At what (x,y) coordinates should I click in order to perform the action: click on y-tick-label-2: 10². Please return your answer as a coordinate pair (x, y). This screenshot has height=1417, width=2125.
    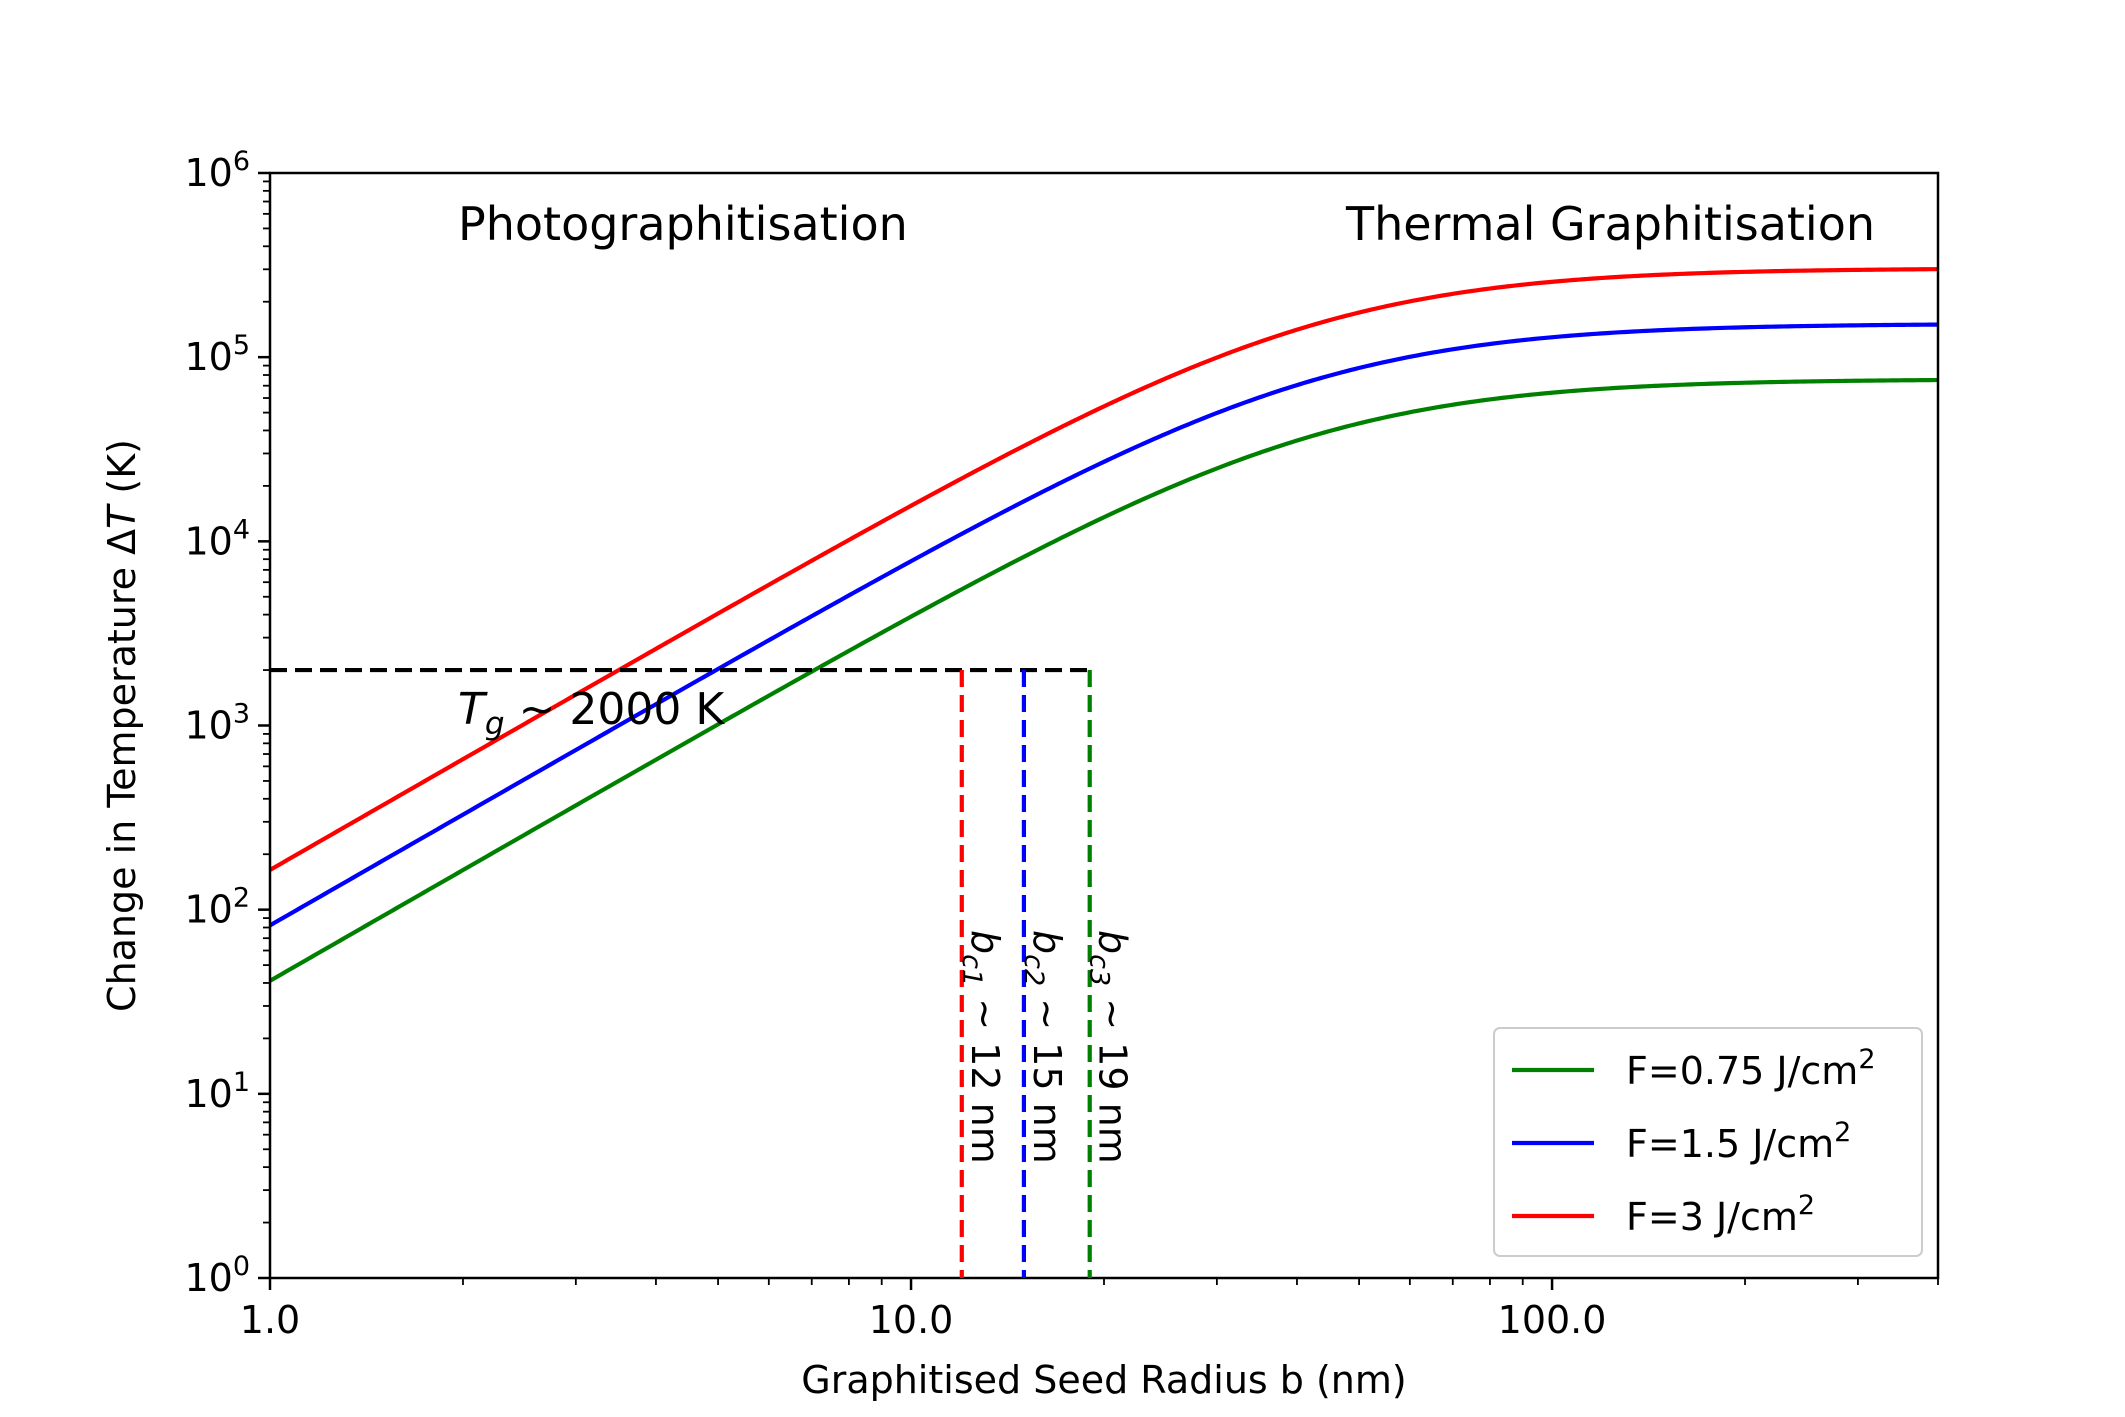
    Looking at the image, I should click on (217, 907).